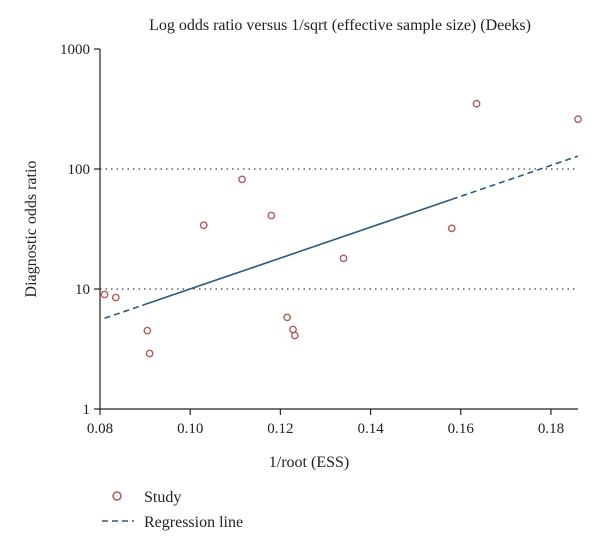 The image size is (600, 555). Describe the element at coordinates (117, 496) in the screenshot. I see `legend-study-symbol` at that location.